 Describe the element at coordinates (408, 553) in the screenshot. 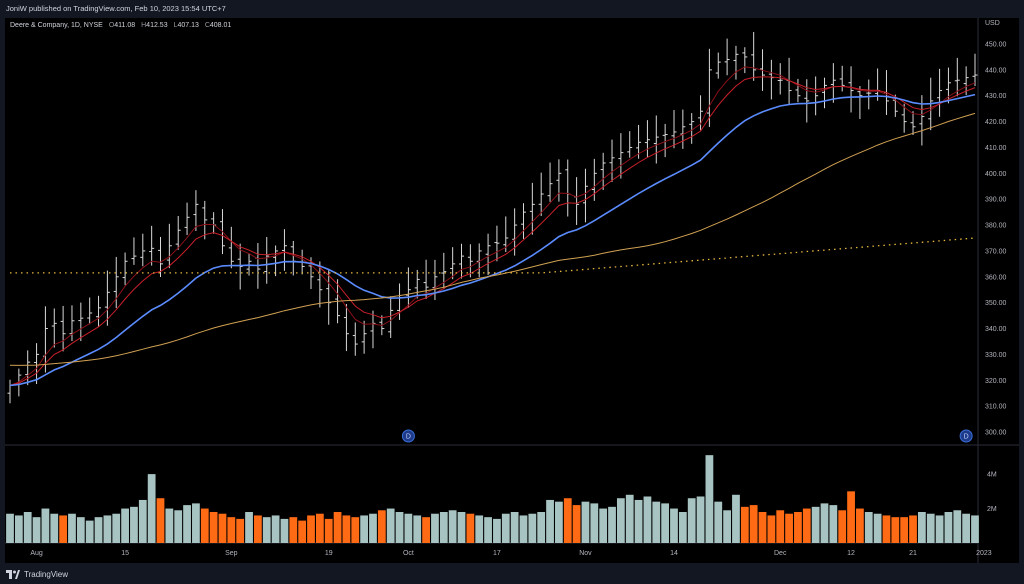

I see `time-tick-label: Oct` at that location.